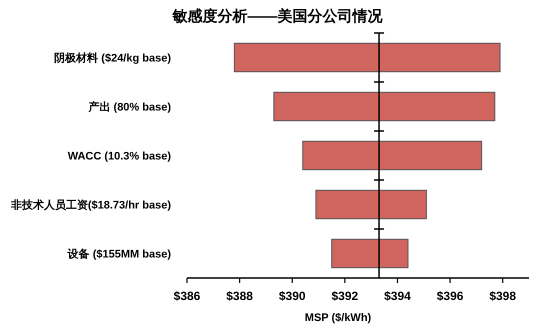 This screenshot has height=333, width=555. What do you see at coordinates (278, 16) in the screenshot?
I see `chart-title: 敏感度分析——美国分公司情况` at bounding box center [278, 16].